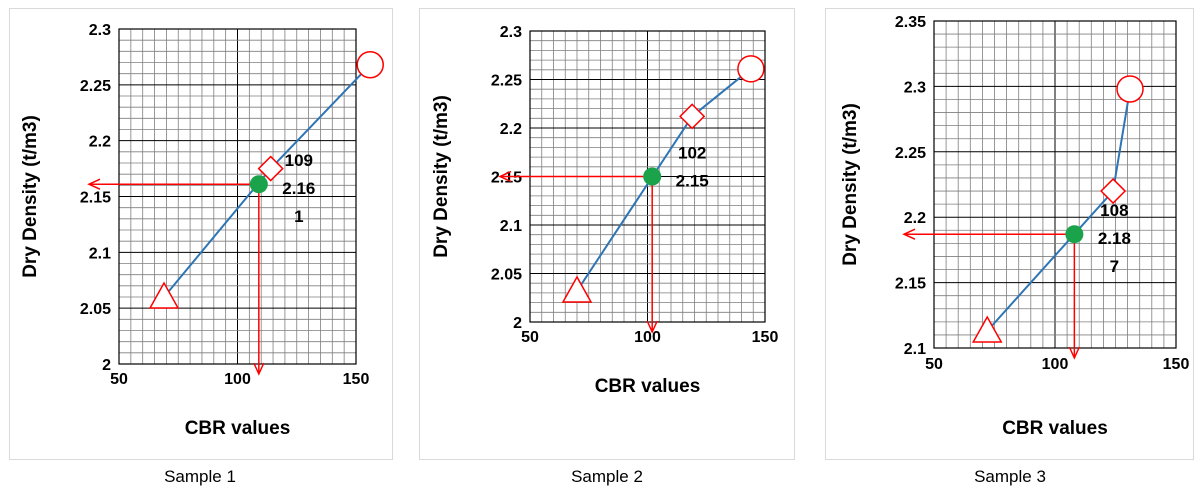 The height and width of the screenshot is (492, 1203). What do you see at coordinates (1114, 266) in the screenshot?
I see `result-annotation: 7` at bounding box center [1114, 266].